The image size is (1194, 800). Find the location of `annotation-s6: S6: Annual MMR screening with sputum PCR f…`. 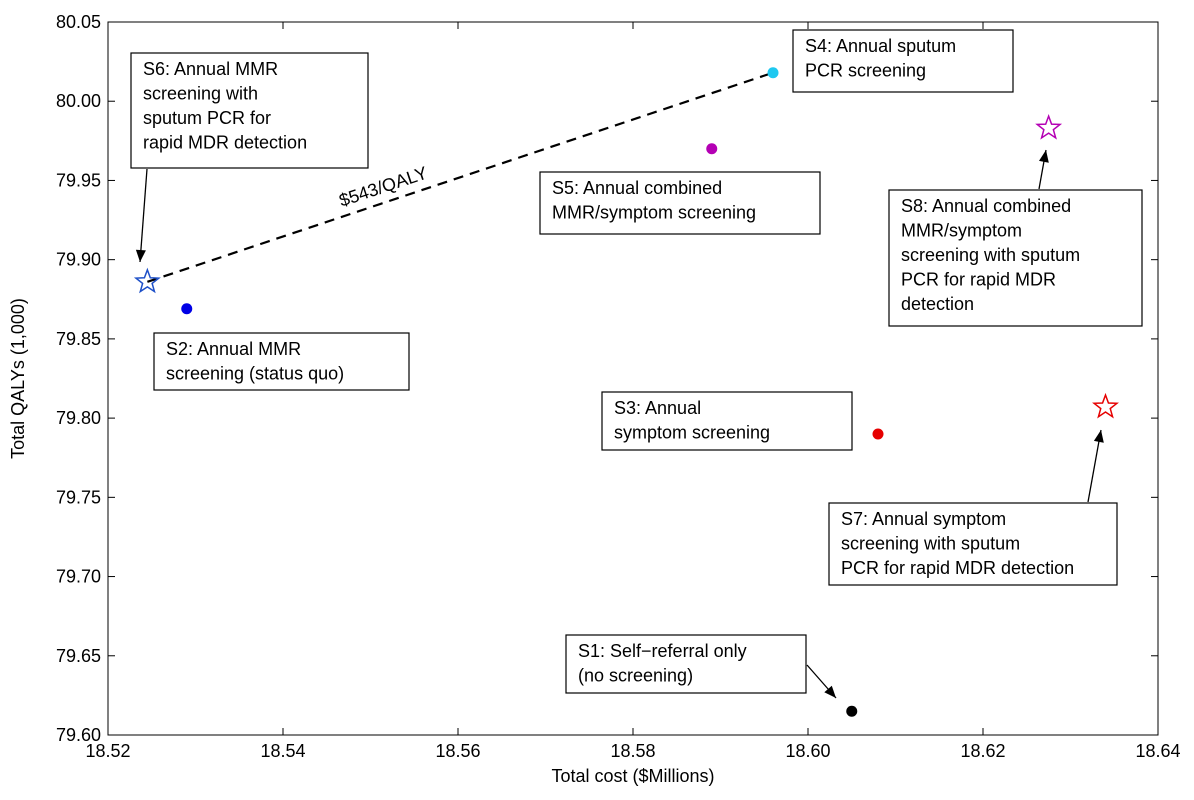

annotation-s6: S6: Annual MMR screening with sputum PCR f… is located at coordinates (249, 157).